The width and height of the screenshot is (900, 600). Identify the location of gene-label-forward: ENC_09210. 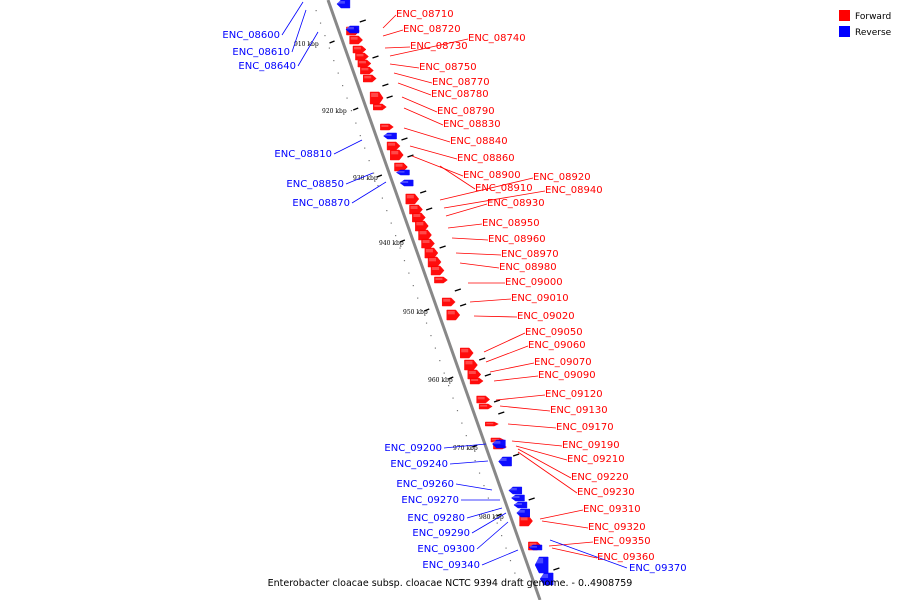
(596, 459).